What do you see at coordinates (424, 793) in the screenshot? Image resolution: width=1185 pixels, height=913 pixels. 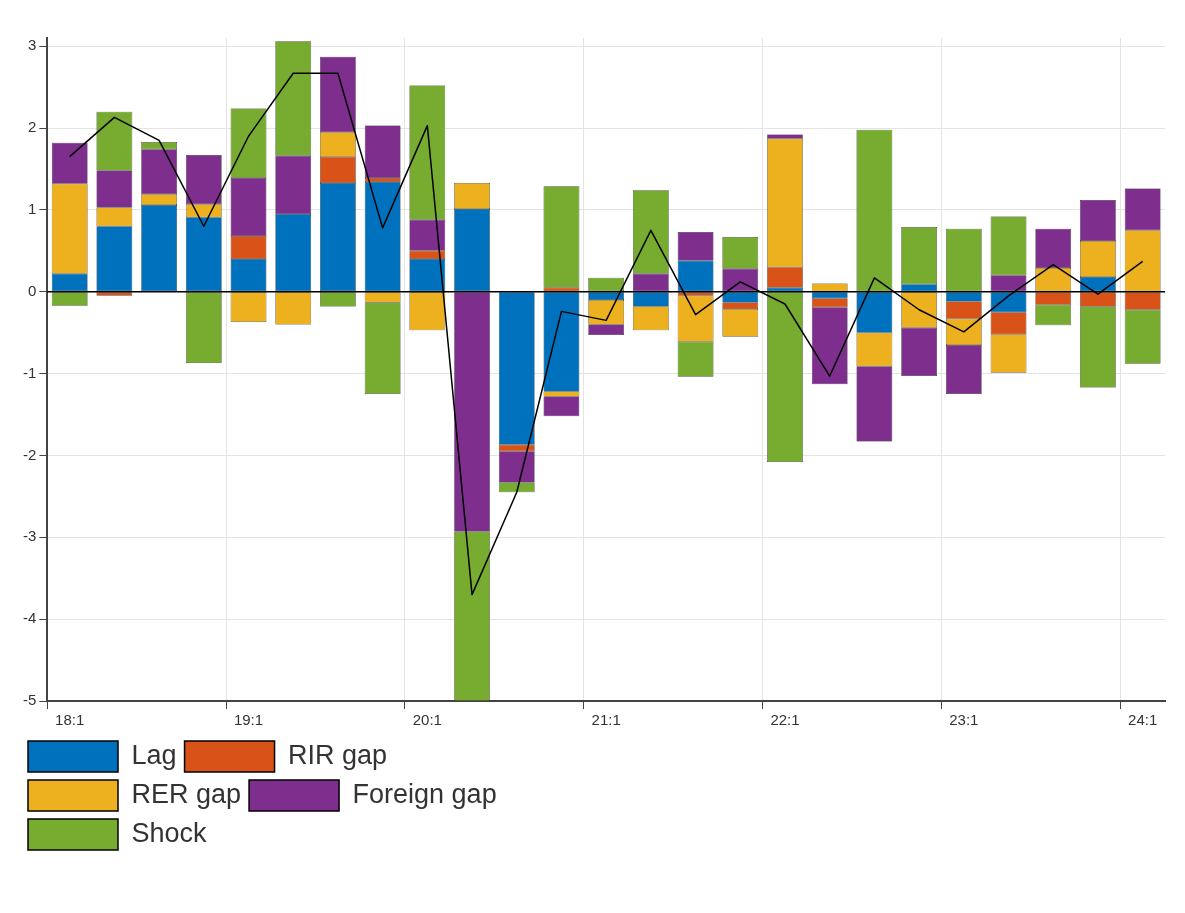 I see `legend-label: Foreign gap` at bounding box center [424, 793].